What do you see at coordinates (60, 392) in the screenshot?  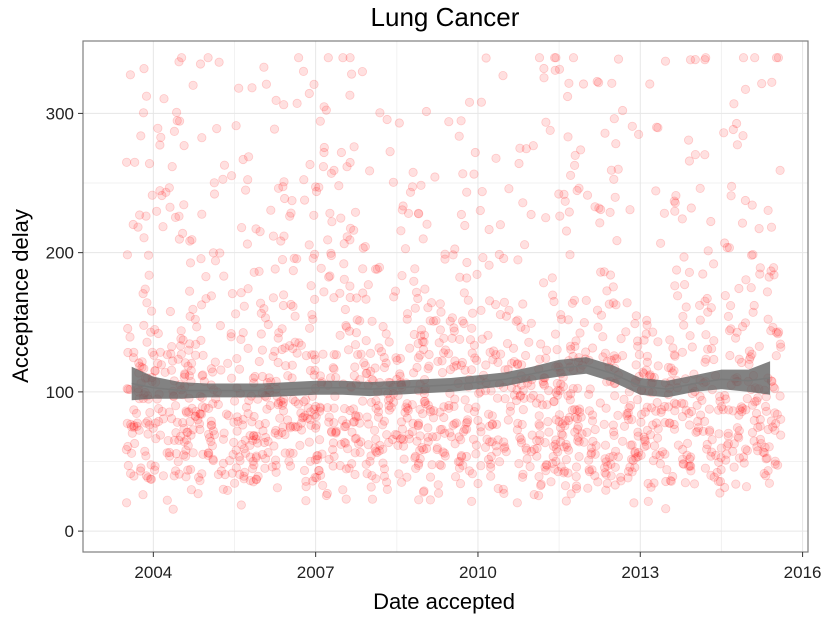 I see `y-tick-label: 100` at bounding box center [60, 392].